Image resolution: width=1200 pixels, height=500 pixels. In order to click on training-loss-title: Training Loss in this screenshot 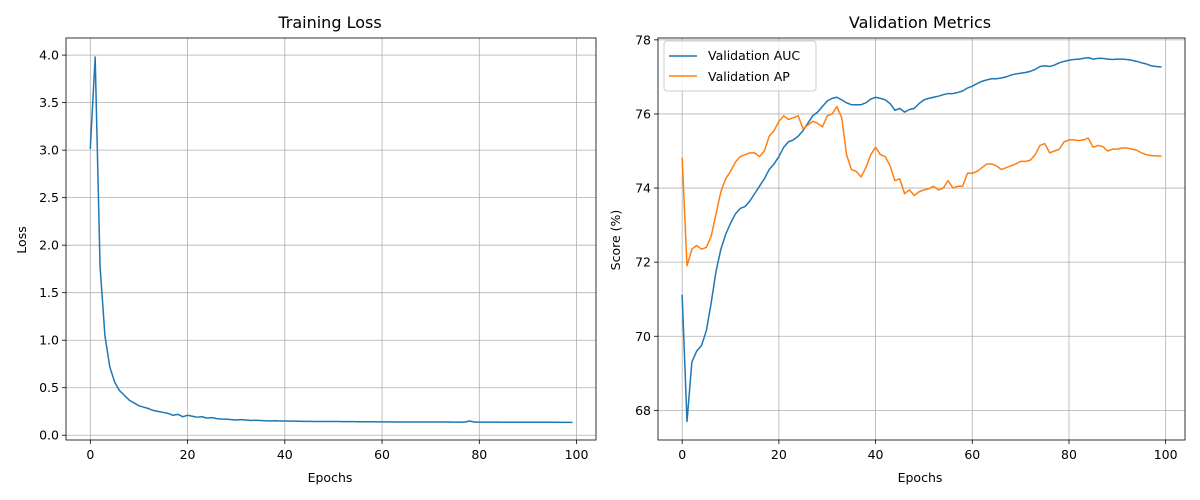, I will do `click(329, 22)`.